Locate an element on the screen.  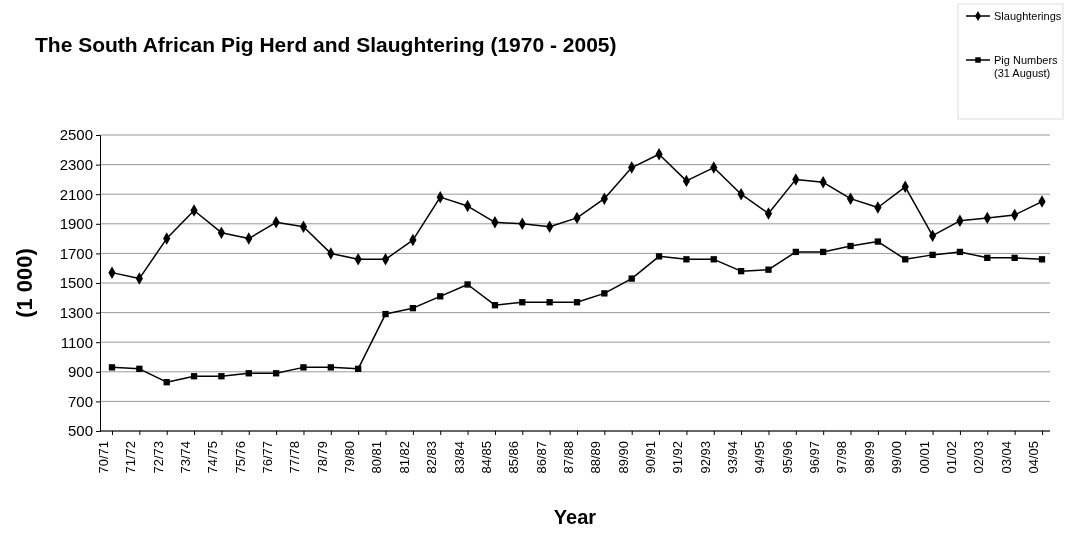
x-tick-label: 81/82 is located at coordinates (404, 457).